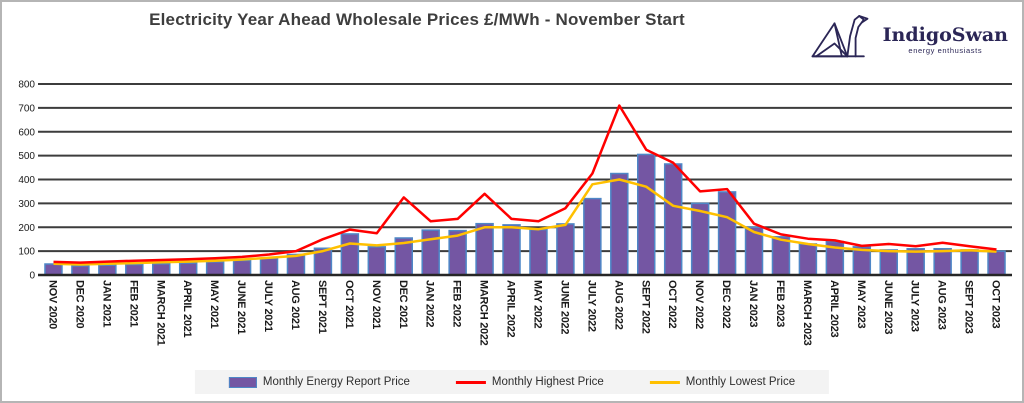 Image resolution: width=1024 pixels, height=403 pixels. I want to click on x-axis-label: JULY 2021, so click(268, 306).